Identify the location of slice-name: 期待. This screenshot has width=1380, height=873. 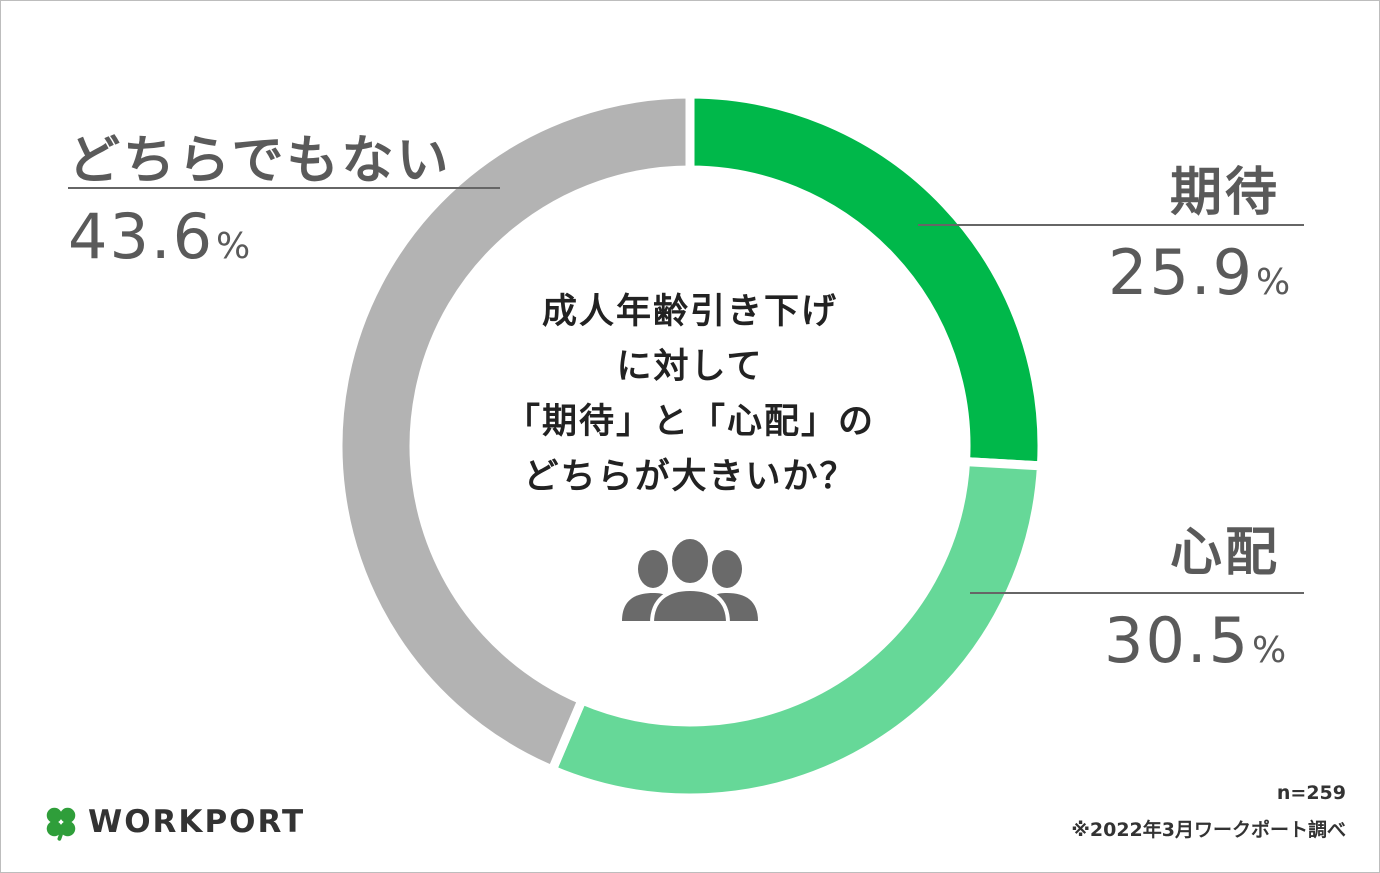
(1225, 193).